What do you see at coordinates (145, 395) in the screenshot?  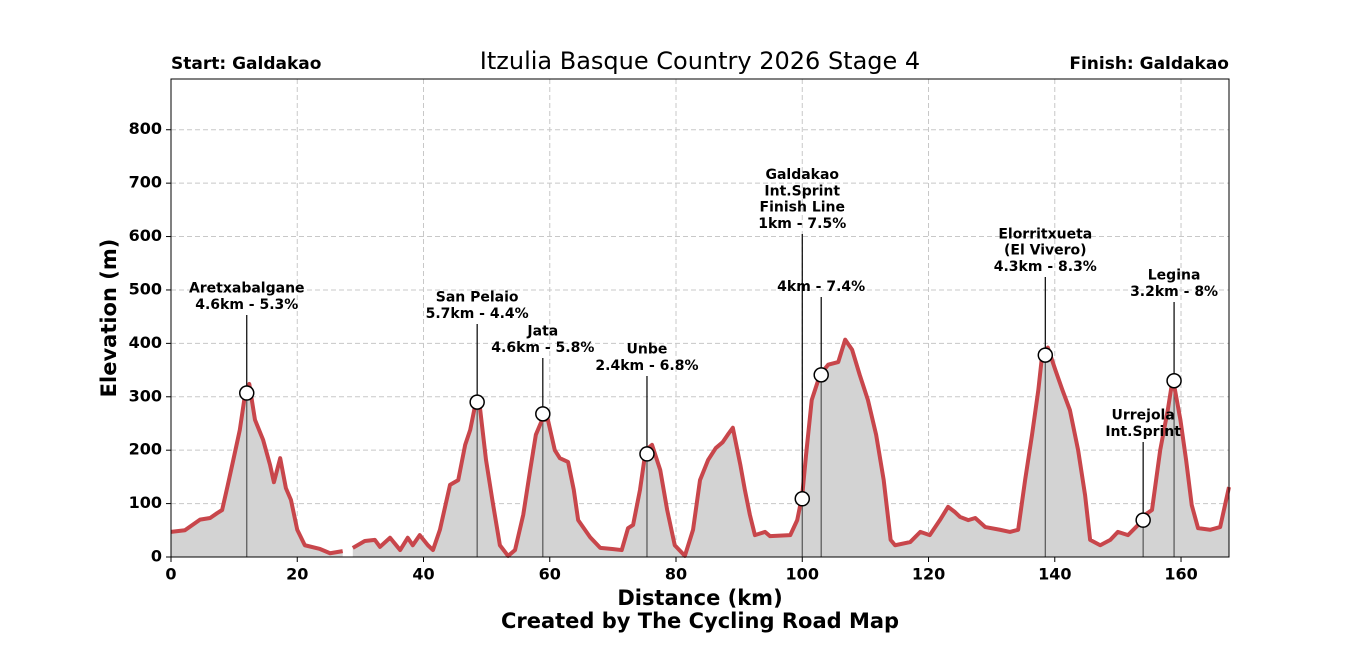 I see `y-tick-label: 300` at bounding box center [145, 395].